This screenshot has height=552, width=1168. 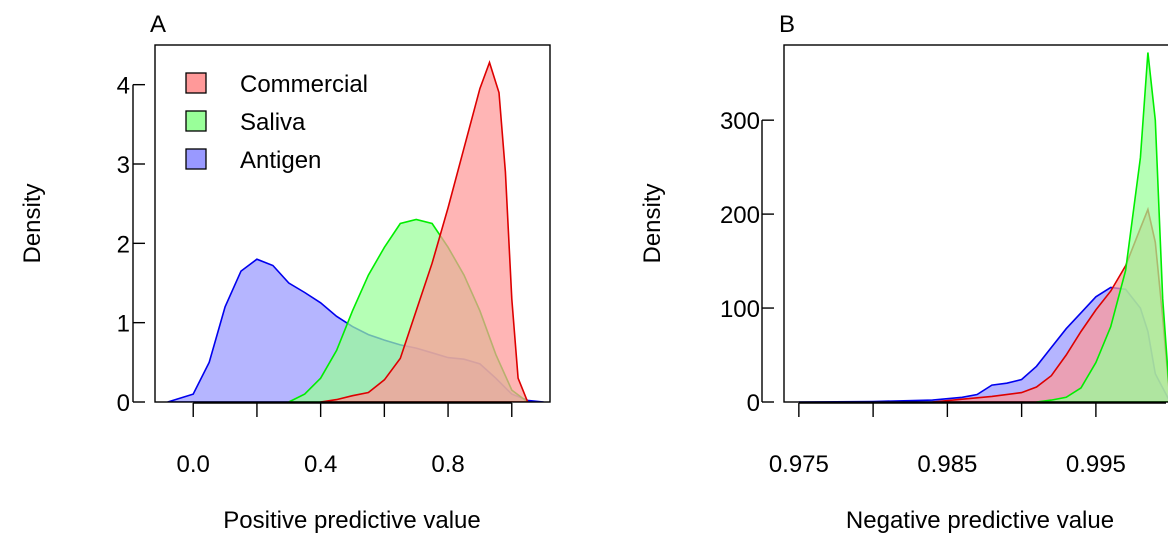 I want to click on panel1-y-axis: 0 1 2 3 4, so click(x=131, y=245).